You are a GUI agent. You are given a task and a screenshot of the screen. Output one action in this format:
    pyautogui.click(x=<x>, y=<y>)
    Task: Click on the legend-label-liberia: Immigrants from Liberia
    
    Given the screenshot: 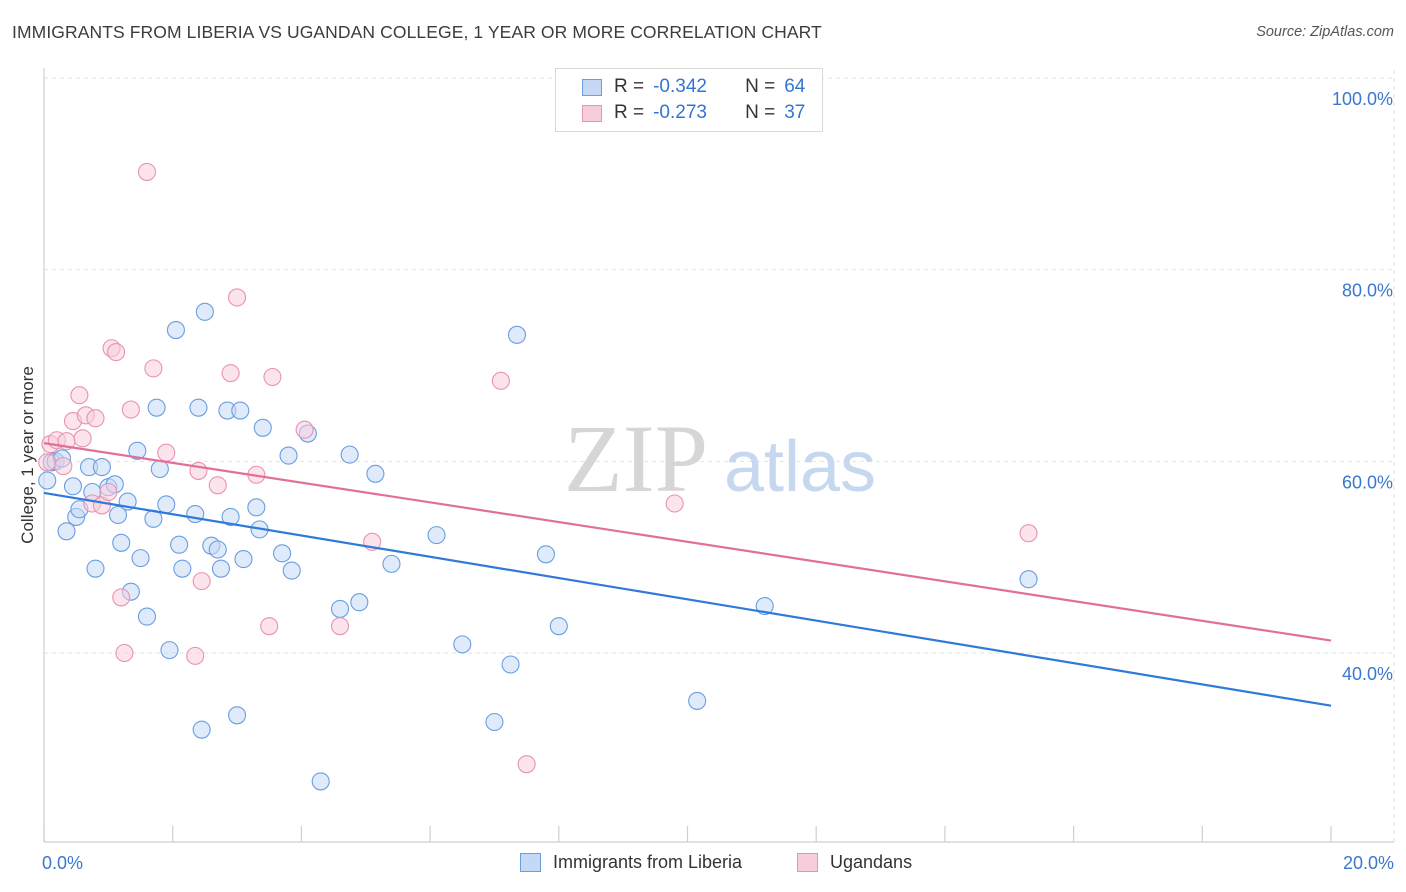 What is the action you would take?
    pyautogui.click(x=648, y=862)
    